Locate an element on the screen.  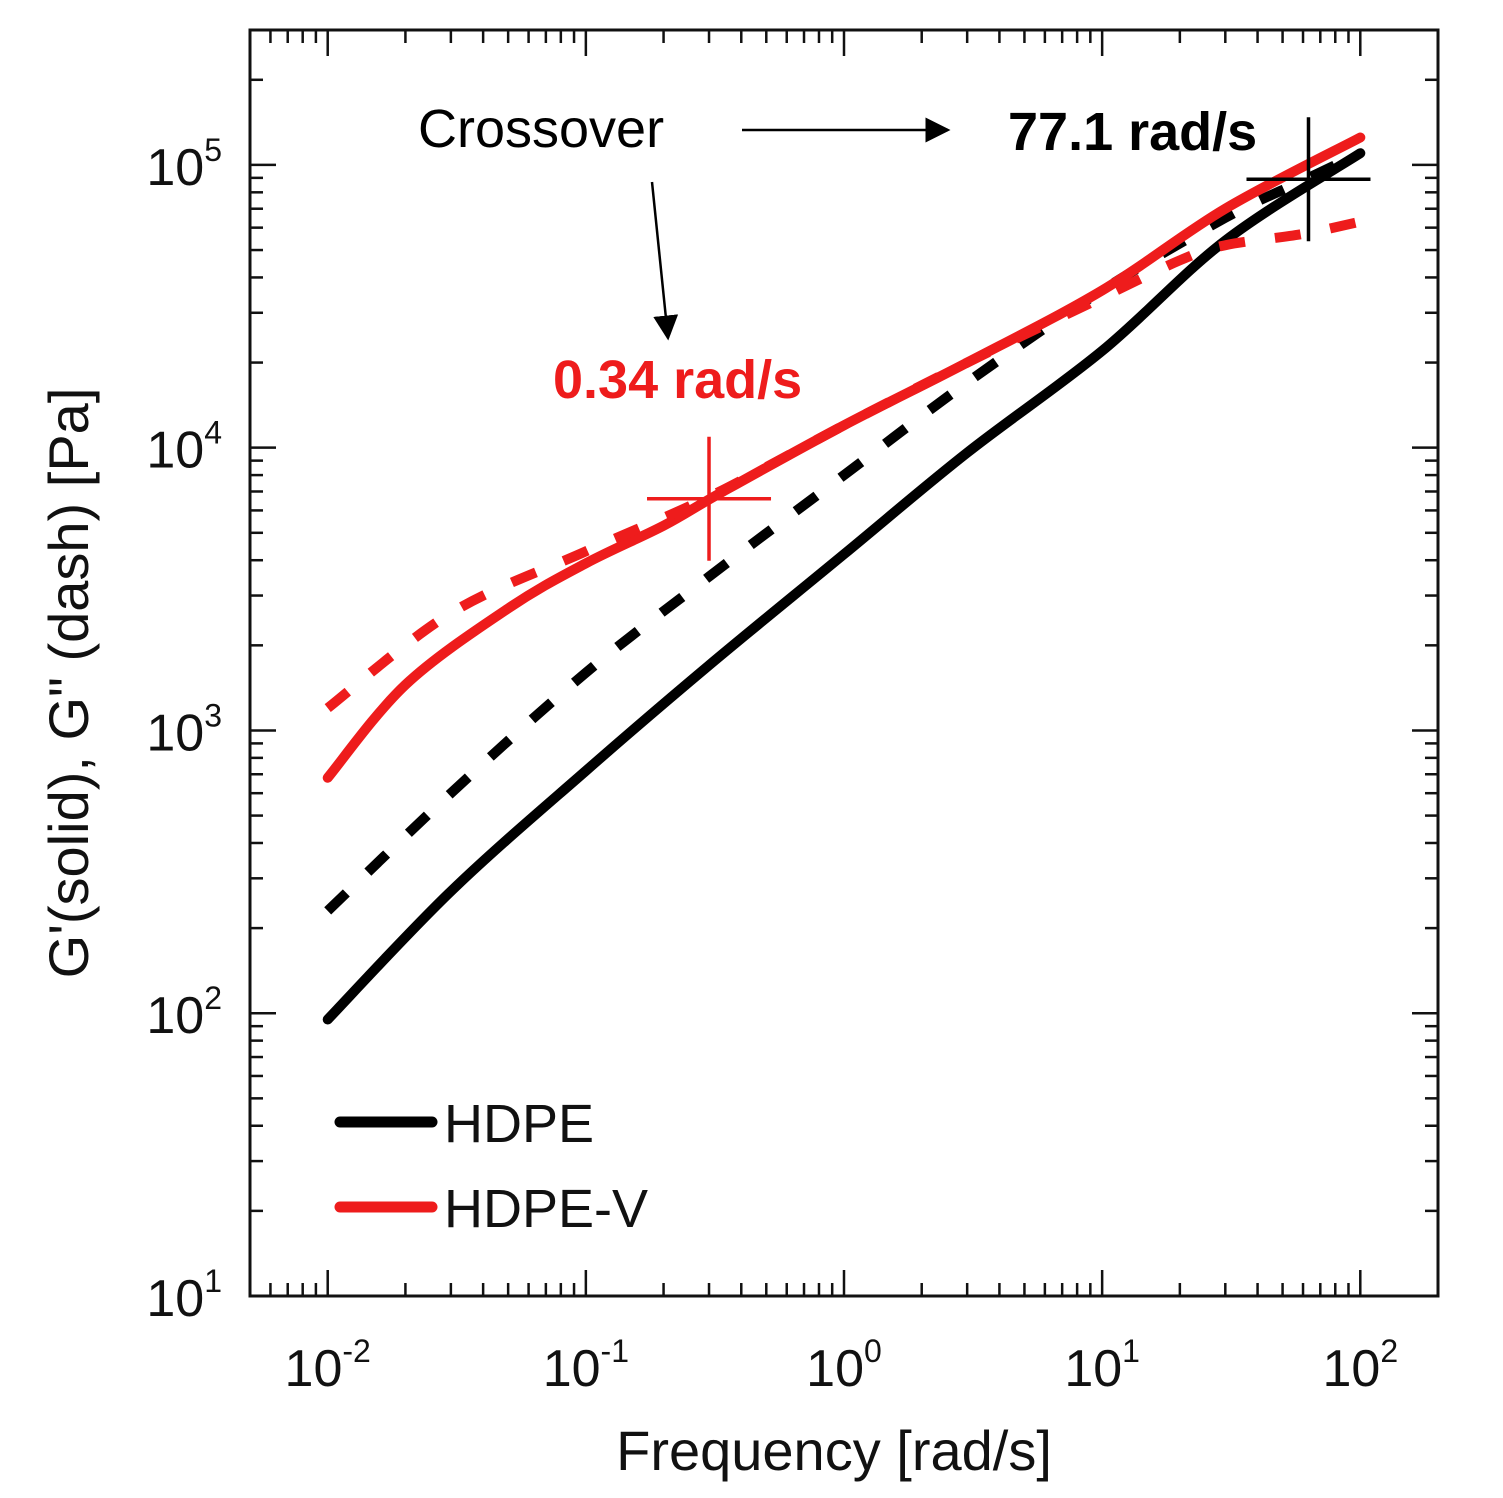
crossover-black-value: 77.1 rad/s is located at coordinates (1132, 132).